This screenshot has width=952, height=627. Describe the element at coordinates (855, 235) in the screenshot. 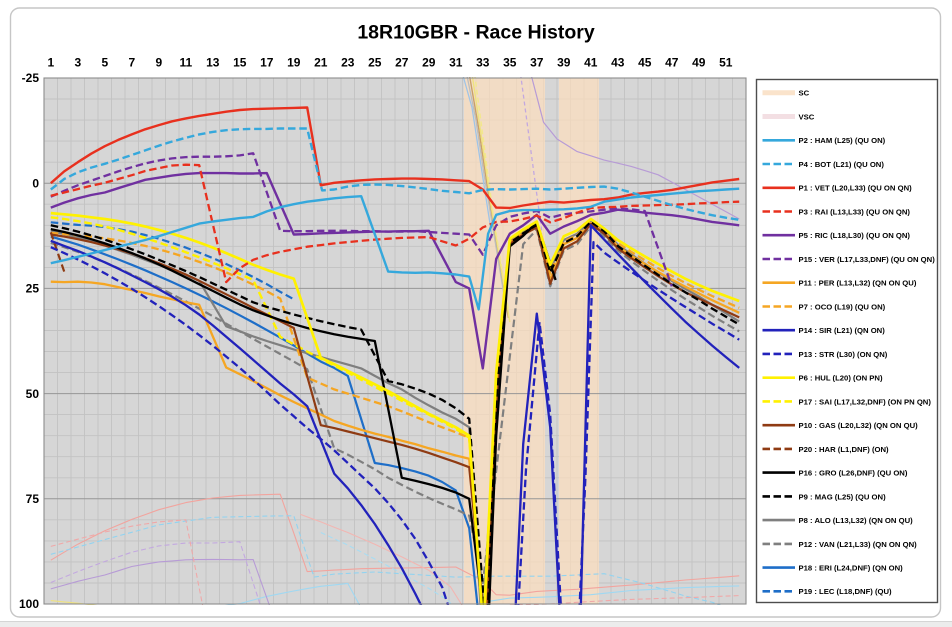

I see `svg-text: P5 : RIC (L18,L30) (QU ON QN)` at that location.